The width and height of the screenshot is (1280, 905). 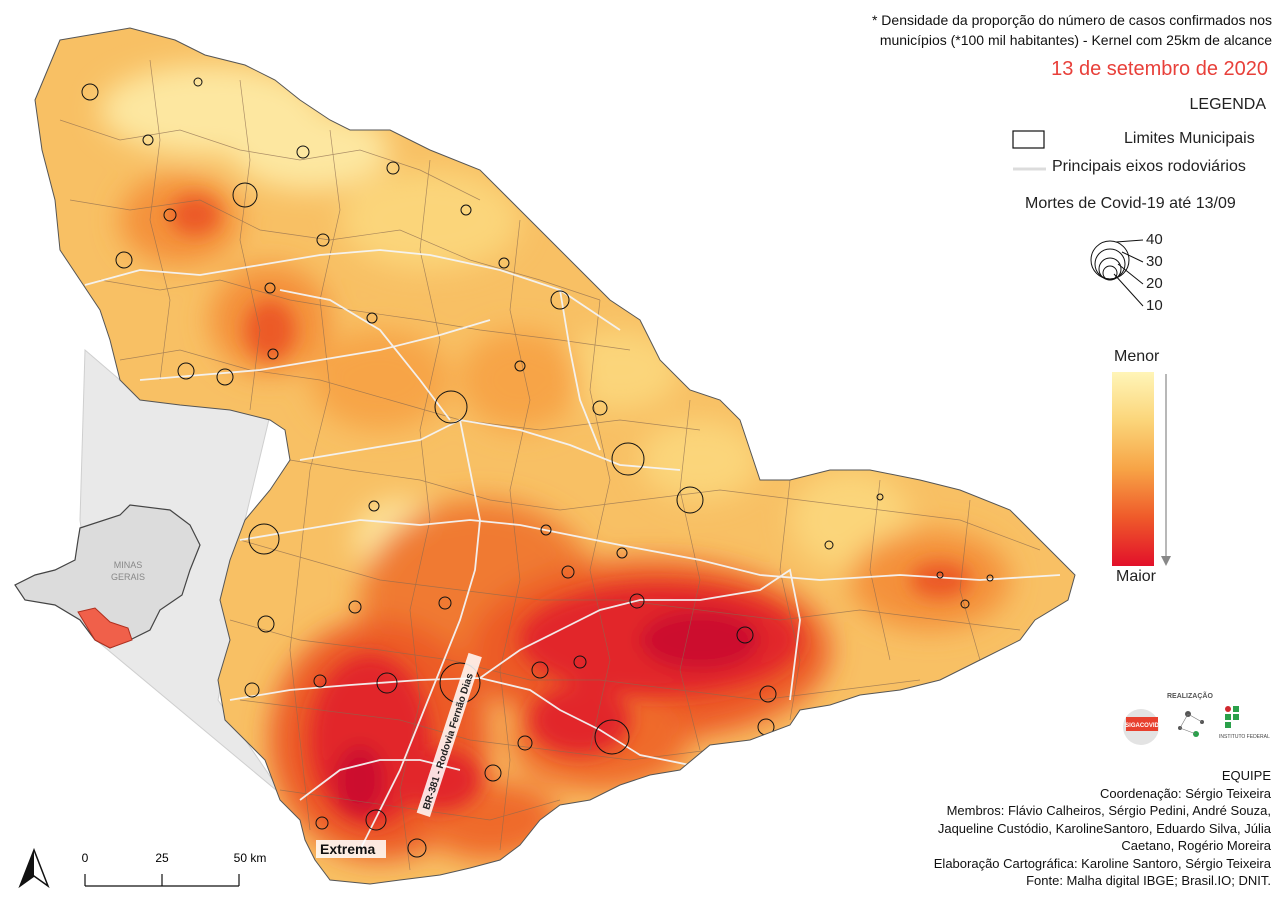 What do you see at coordinates (1136, 576) in the screenshot?
I see `gradient-high-label: Maior` at bounding box center [1136, 576].